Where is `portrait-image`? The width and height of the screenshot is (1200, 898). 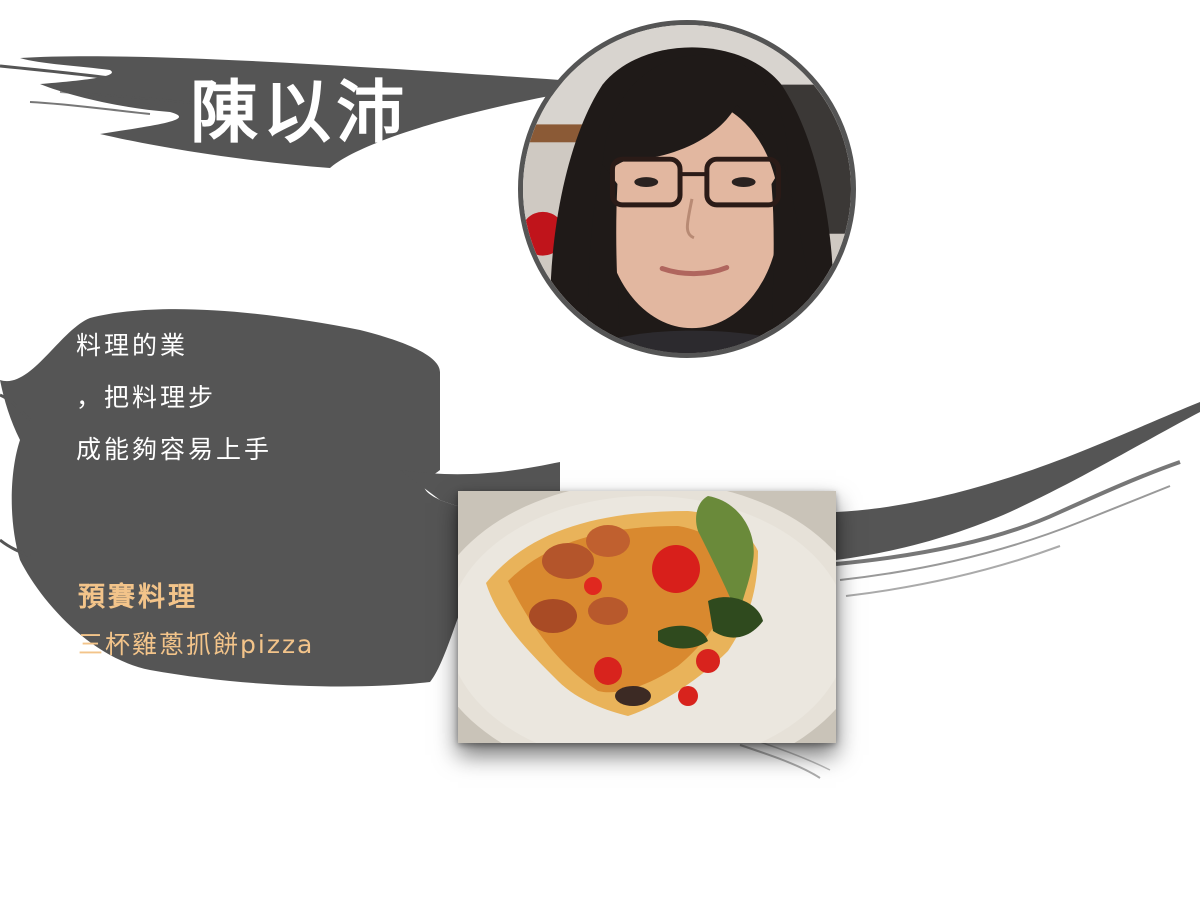 portrait-image is located at coordinates (687, 189).